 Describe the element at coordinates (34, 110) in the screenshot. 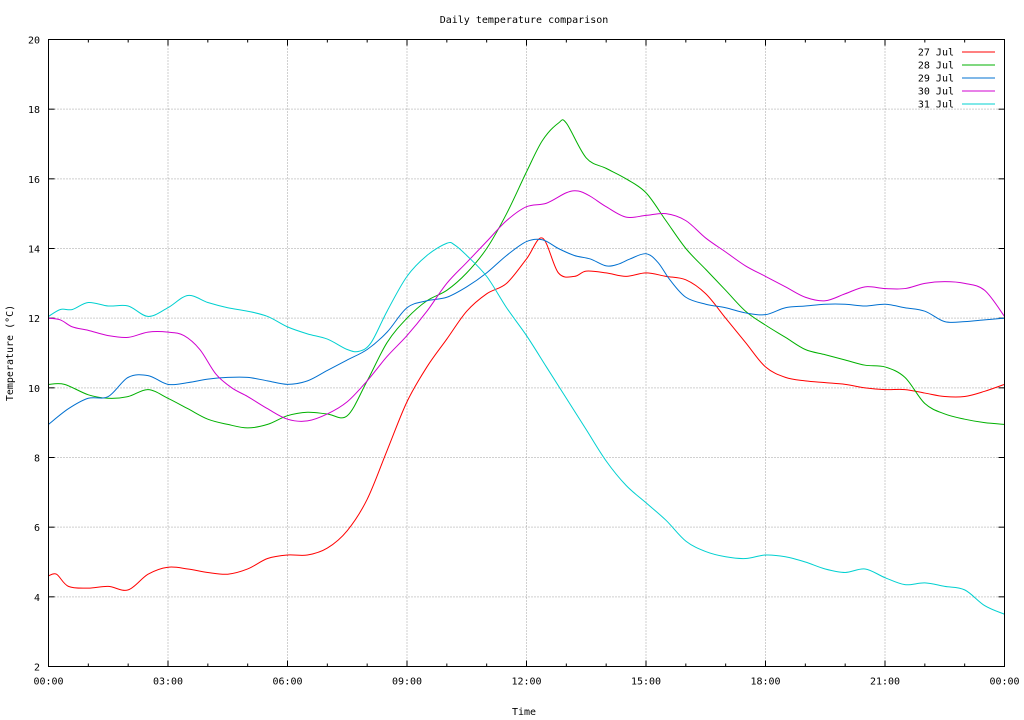

I see `y-tick-label: 18` at that location.